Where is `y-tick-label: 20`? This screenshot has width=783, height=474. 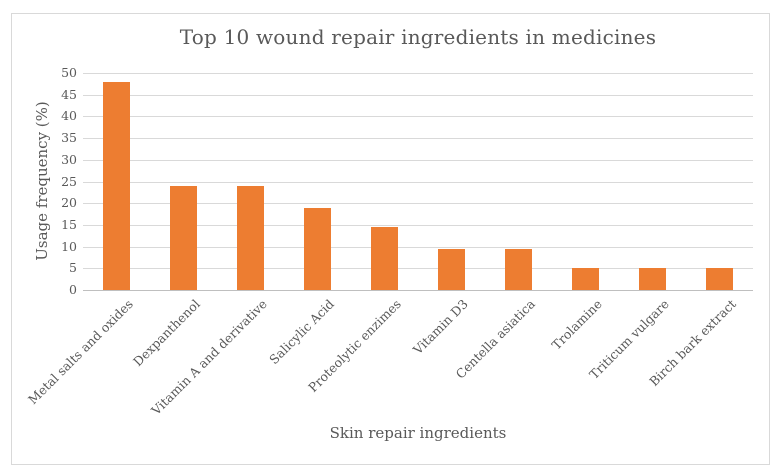
y-tick-label: 20 is located at coordinates (69, 203).